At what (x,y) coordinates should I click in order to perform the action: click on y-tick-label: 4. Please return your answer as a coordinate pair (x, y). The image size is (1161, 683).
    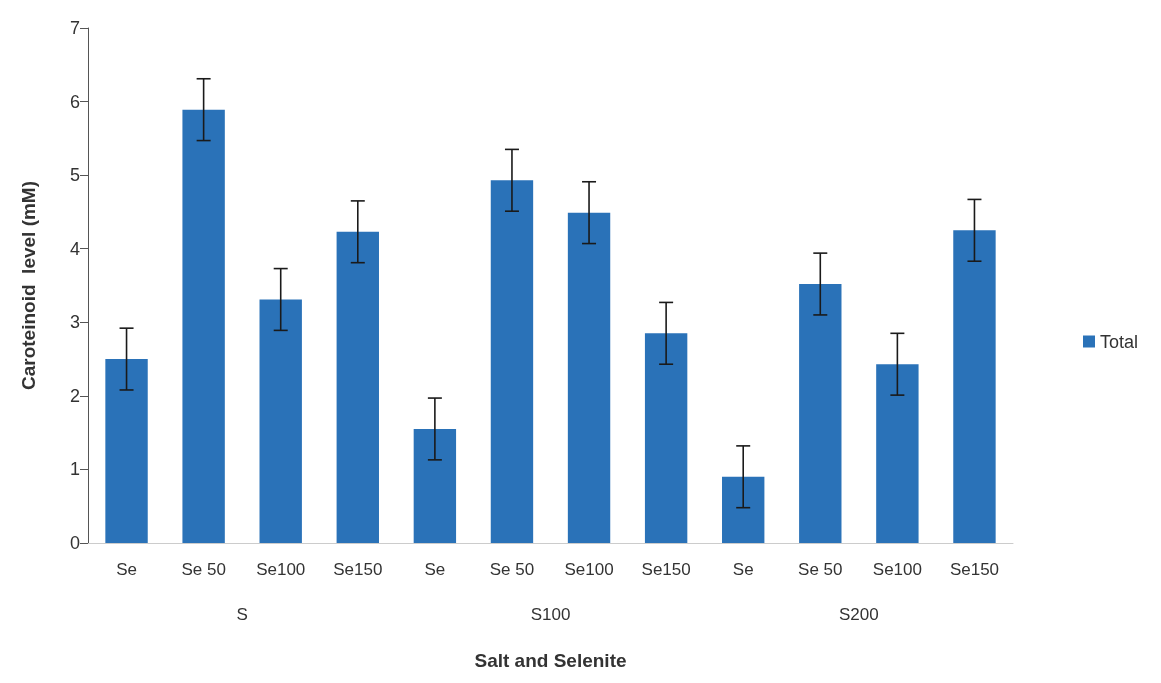
    Looking at the image, I should click on (74, 248).